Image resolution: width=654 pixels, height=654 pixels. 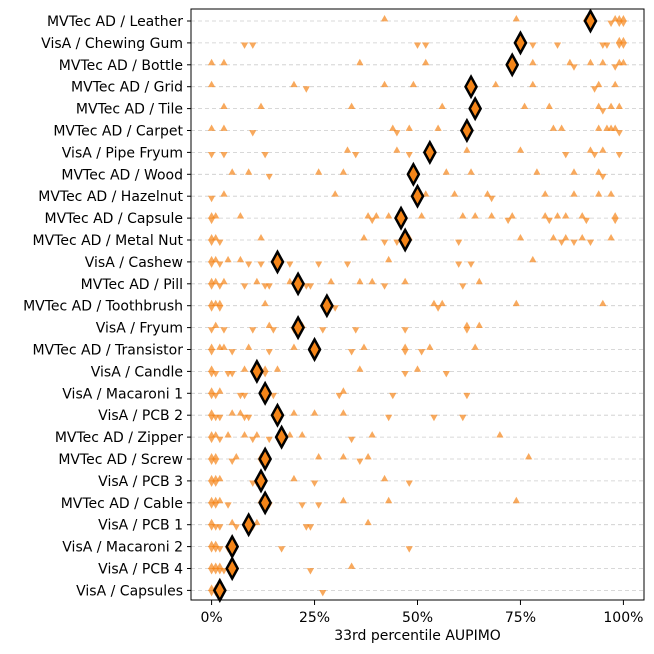 What do you see at coordinates (122, 394) in the screenshot?
I see `y-tick-label: VisA / Macaroni 1` at bounding box center [122, 394].